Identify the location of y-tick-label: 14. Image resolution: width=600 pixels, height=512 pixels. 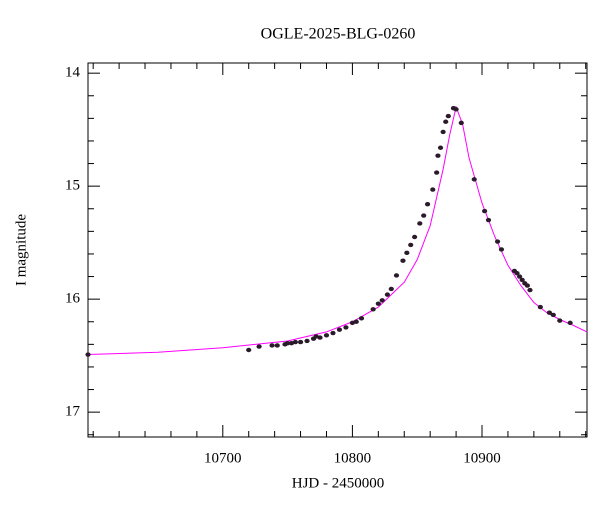
(73, 73).